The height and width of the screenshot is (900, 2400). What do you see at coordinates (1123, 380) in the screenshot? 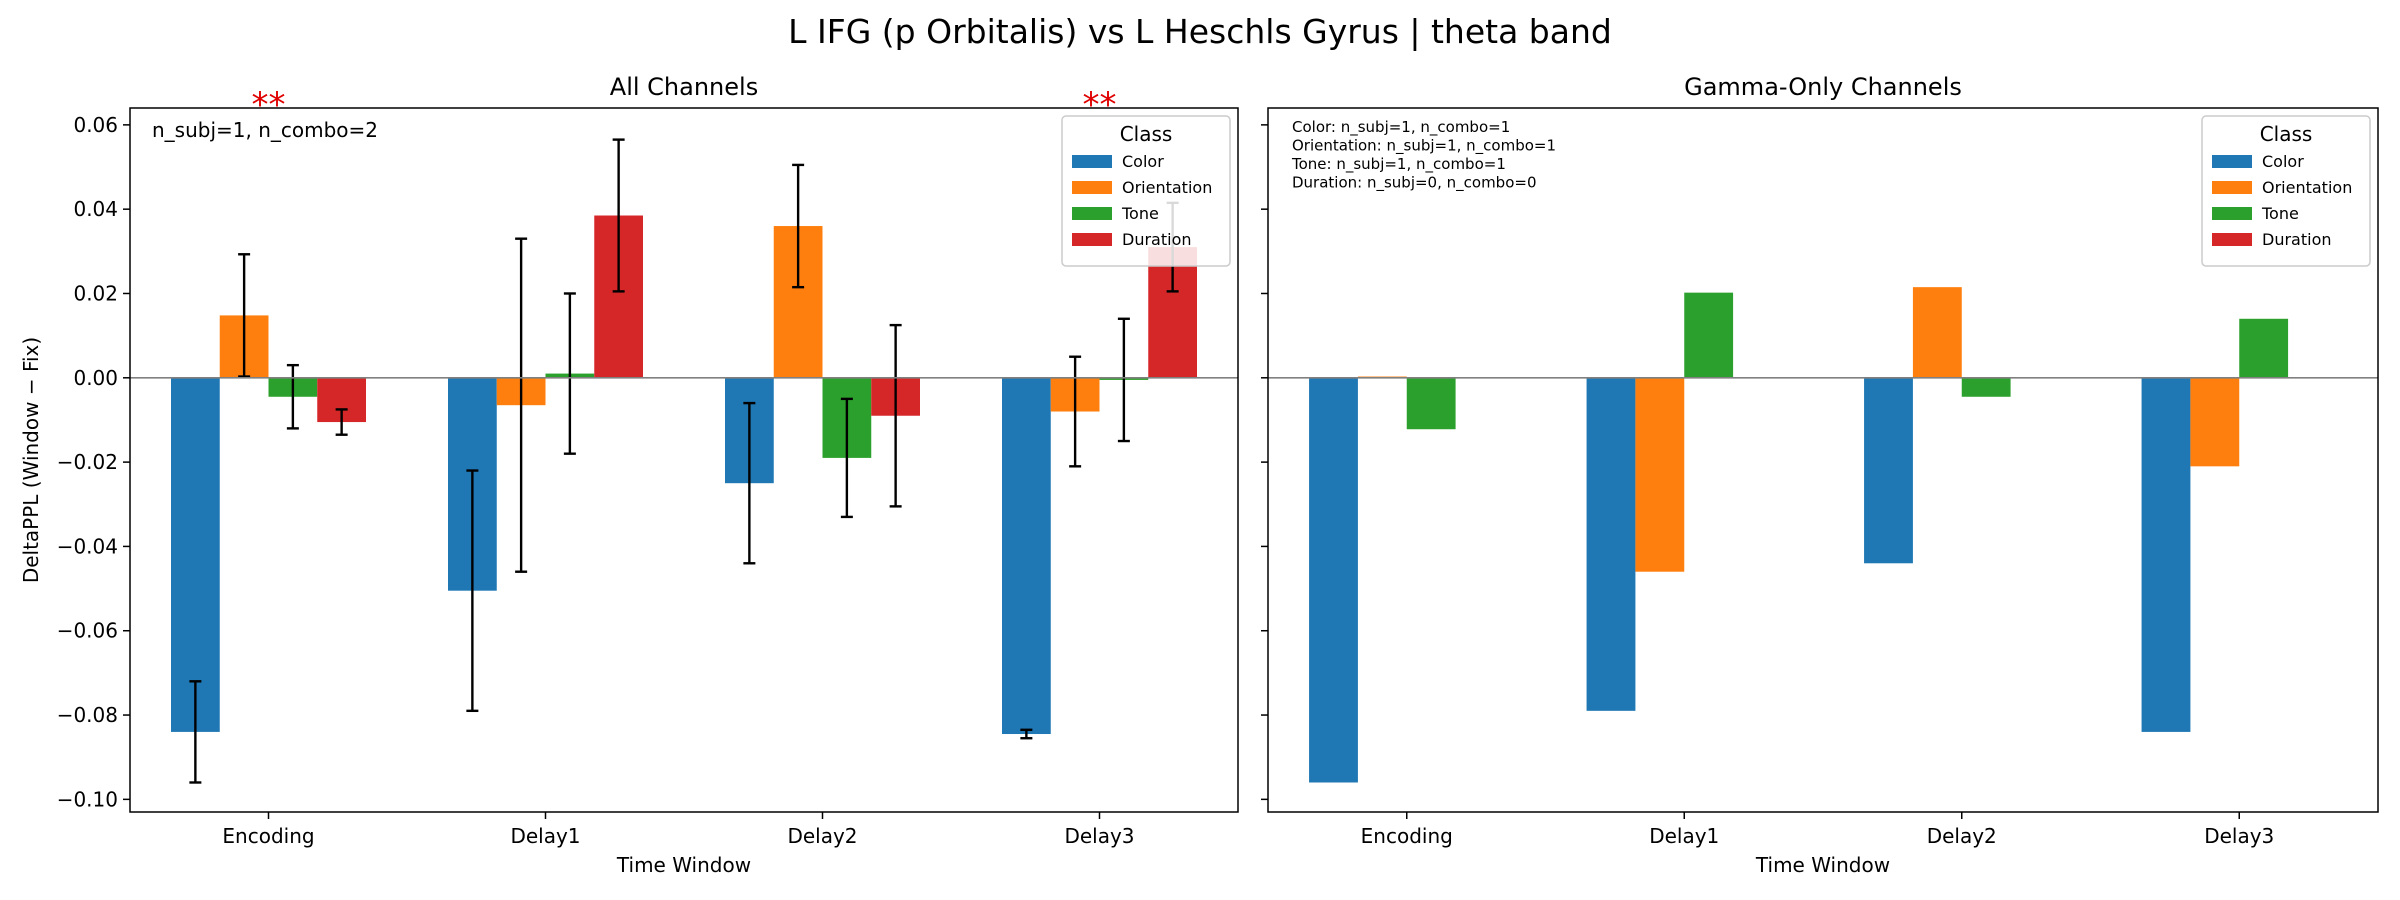
I see `errorbar-tone-delay3` at bounding box center [1123, 380].